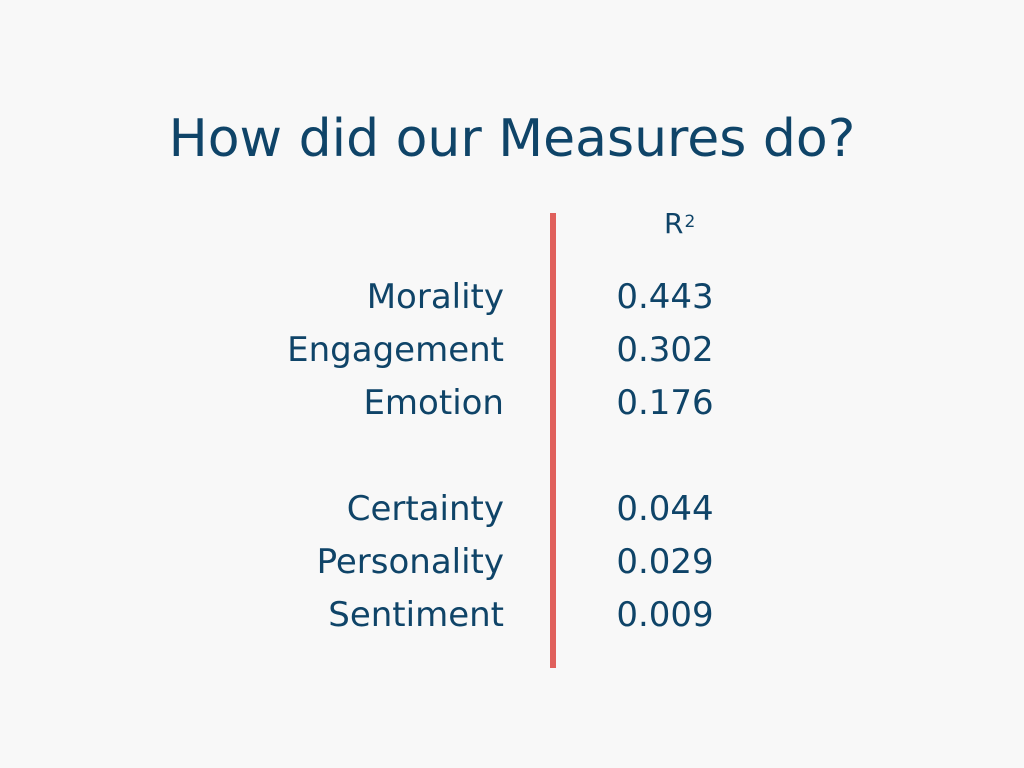 This screenshot has width=1024, height=768. What do you see at coordinates (690, 222) in the screenshot?
I see `r-squared-superscript: 2` at bounding box center [690, 222].